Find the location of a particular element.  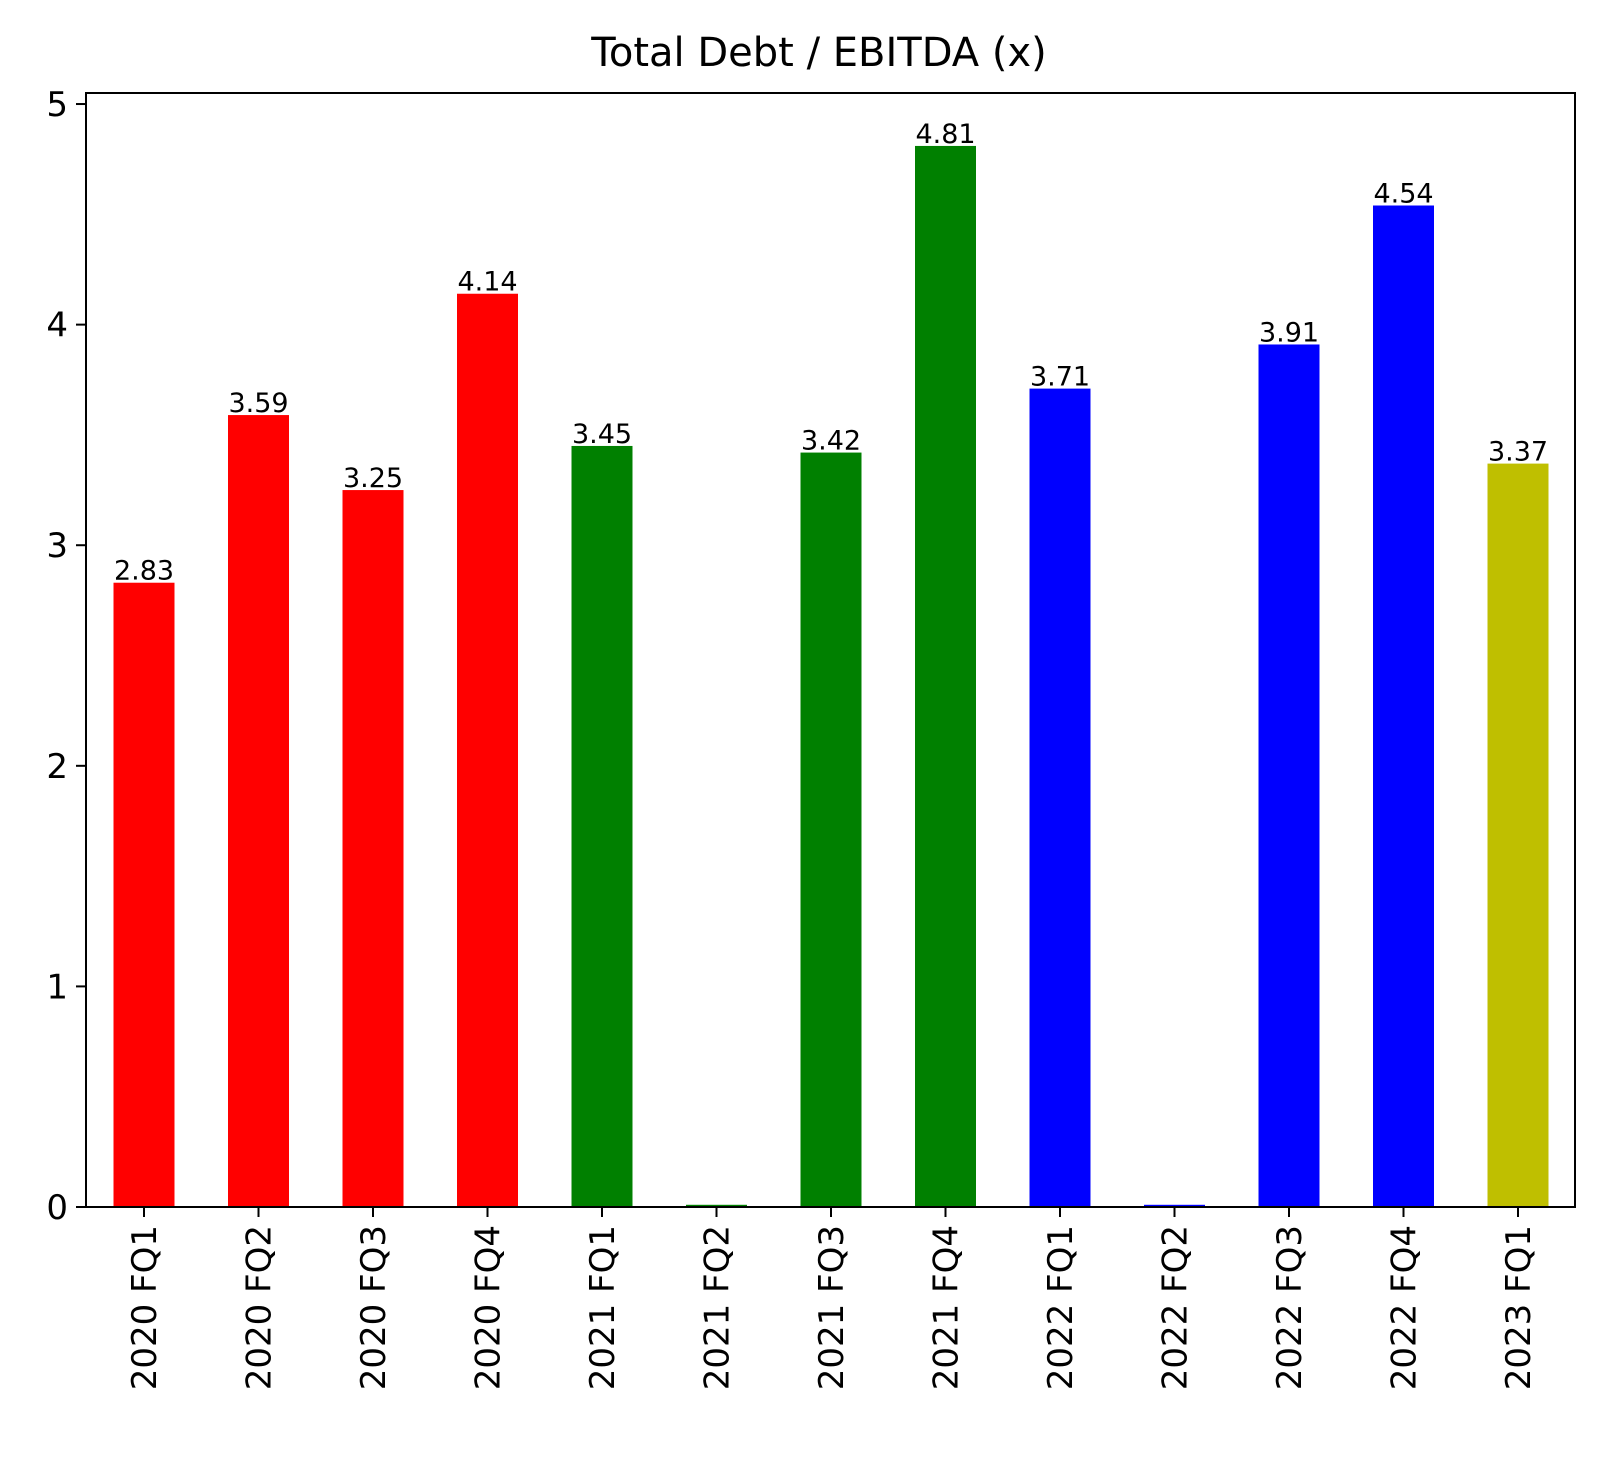

y-tick-label: 0 is located at coordinates (57, 1208).